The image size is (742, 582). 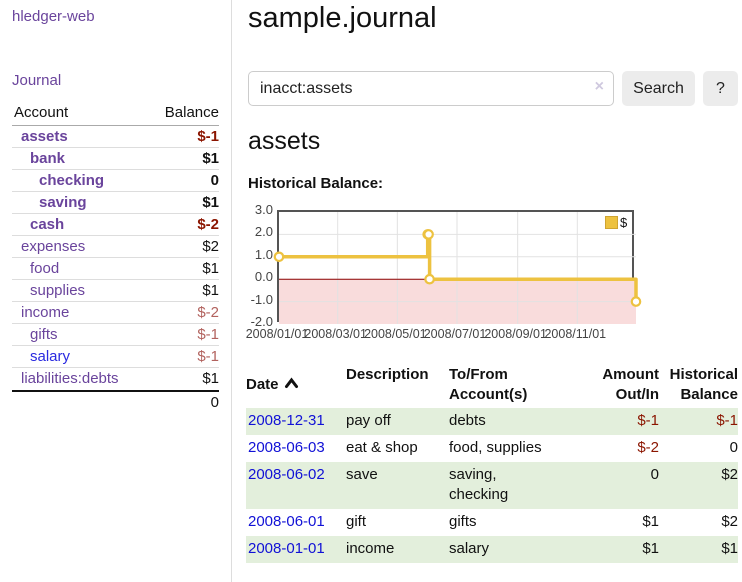 What do you see at coordinates (291, 385) in the screenshot?
I see `sort-asc-icon` at bounding box center [291, 385].